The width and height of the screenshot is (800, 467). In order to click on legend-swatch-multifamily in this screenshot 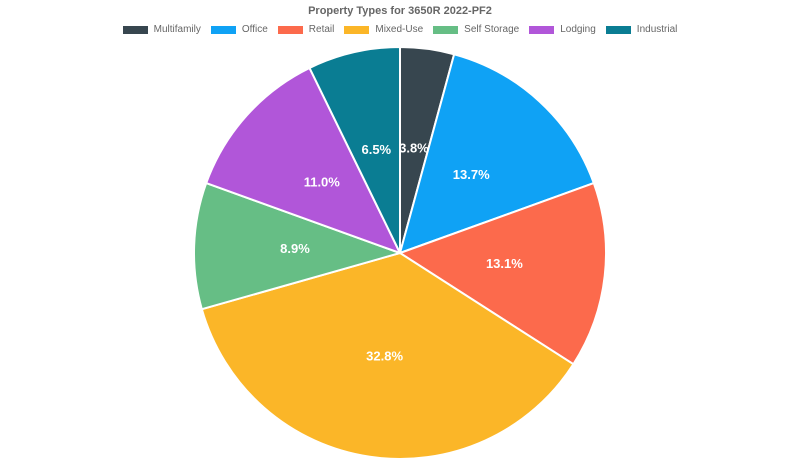, I will do `click(135, 29)`.